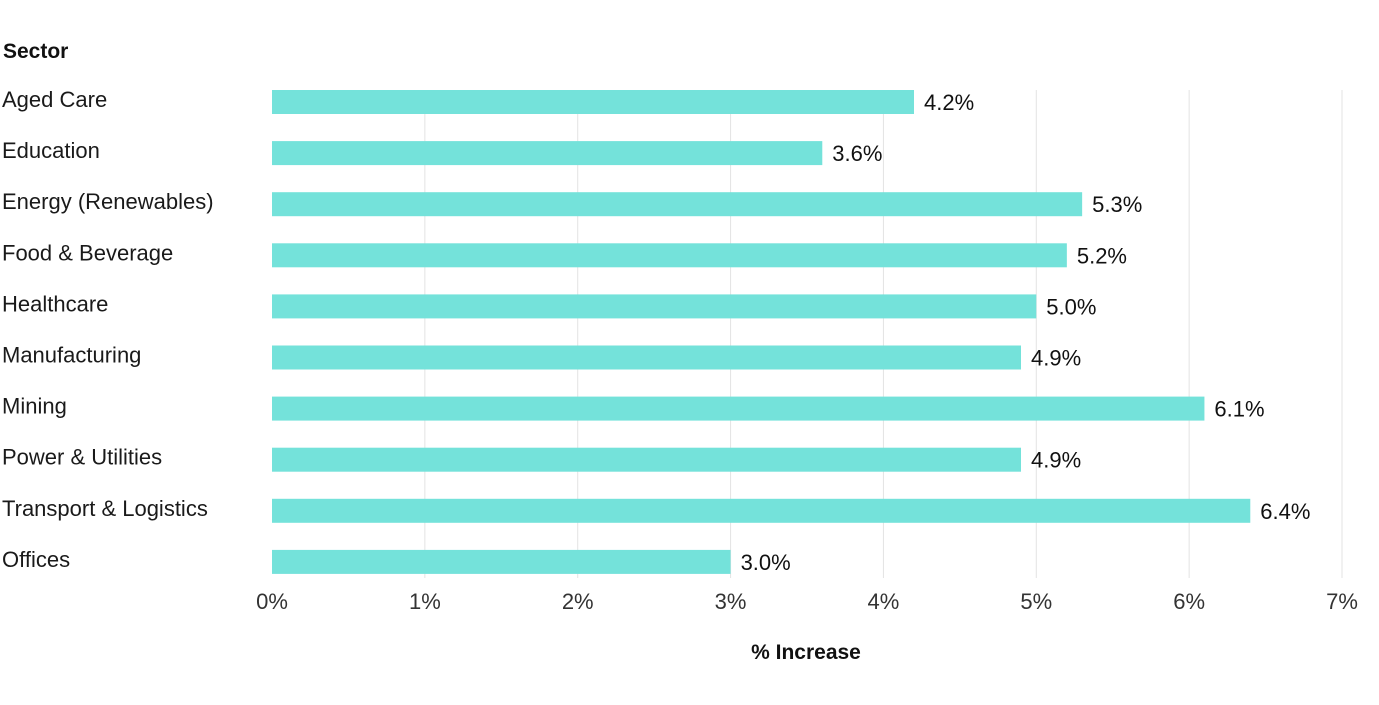  Describe the element at coordinates (35, 51) in the screenshot. I see `y-axis-title: Sector` at that location.